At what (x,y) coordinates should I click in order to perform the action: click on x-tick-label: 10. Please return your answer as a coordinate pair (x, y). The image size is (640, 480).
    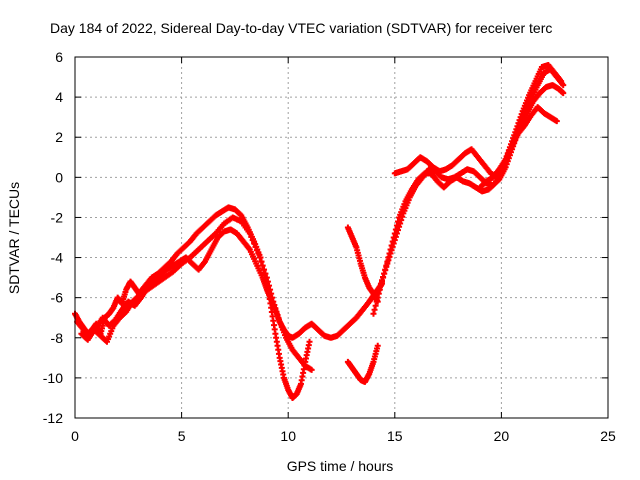
    Looking at the image, I should click on (288, 436).